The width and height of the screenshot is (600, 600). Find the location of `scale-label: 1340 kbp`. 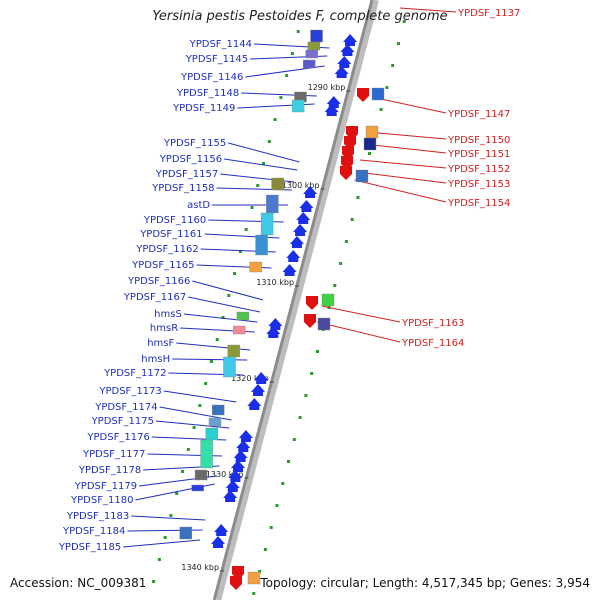

scale-label: 1340 kbp is located at coordinates (200, 567).